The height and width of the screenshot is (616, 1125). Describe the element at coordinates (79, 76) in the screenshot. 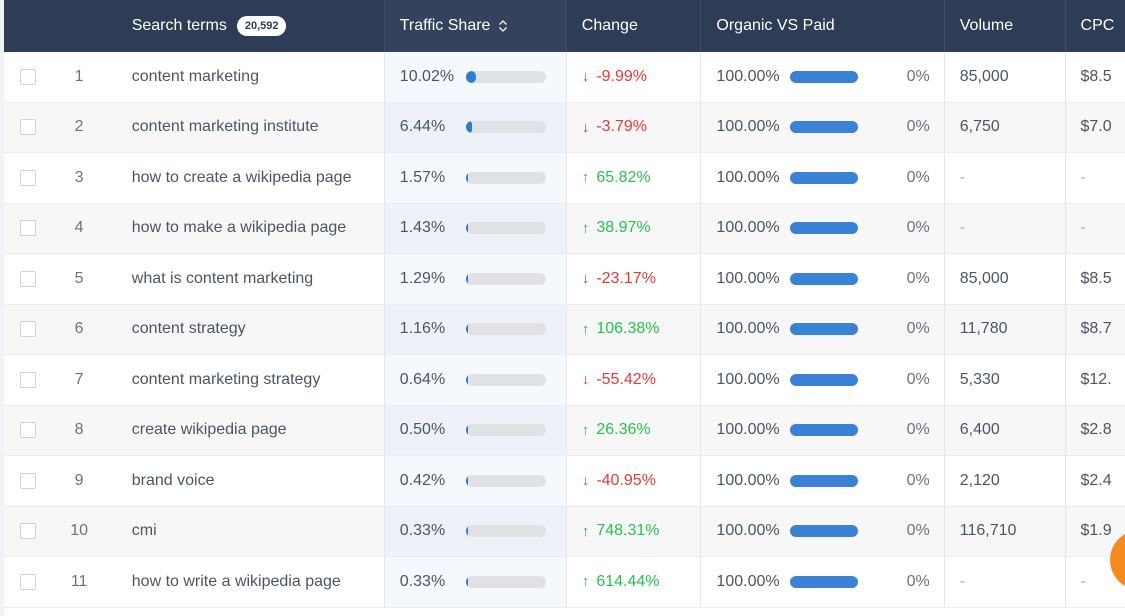

I see `row-index: 1` at that location.